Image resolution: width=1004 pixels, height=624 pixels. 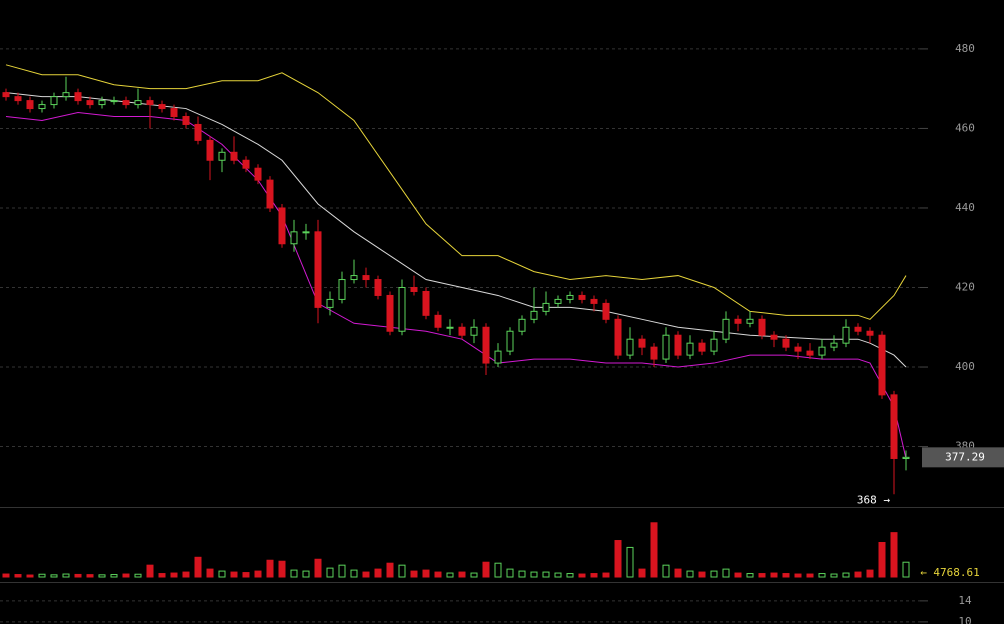 I want to click on y-tick-label: 440, so click(x=965, y=207).